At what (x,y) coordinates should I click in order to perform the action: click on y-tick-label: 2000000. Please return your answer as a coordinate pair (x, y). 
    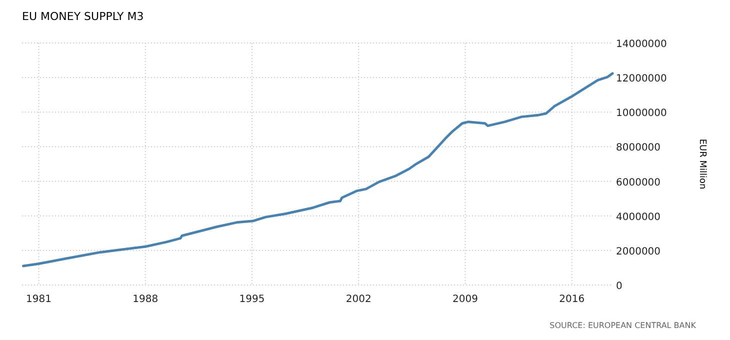
    Looking at the image, I should click on (638, 252).